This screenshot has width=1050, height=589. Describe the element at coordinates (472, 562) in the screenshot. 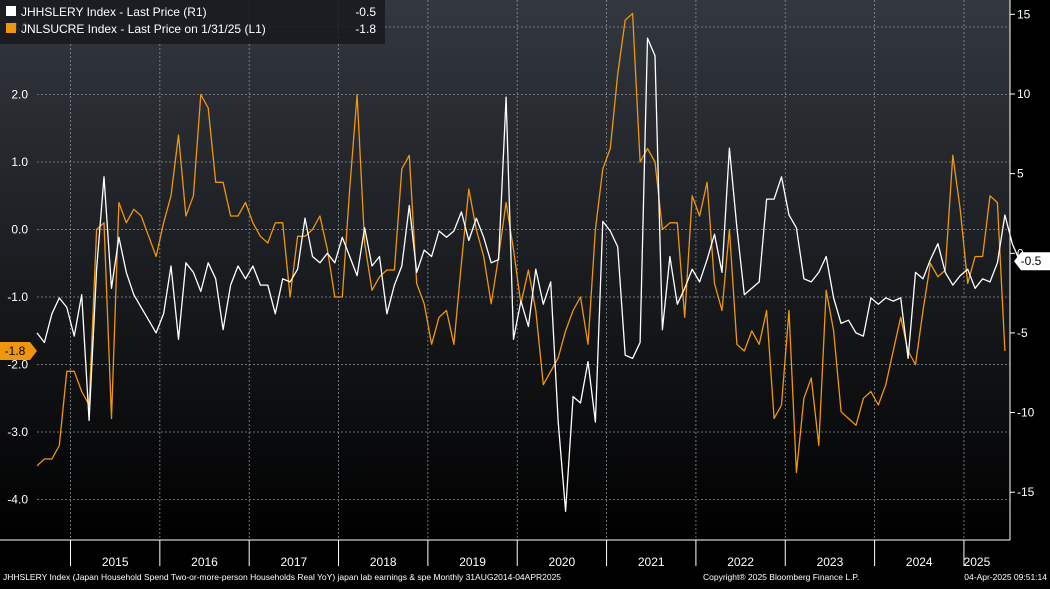

I see `x-axis-year-label: 2019` at that location.